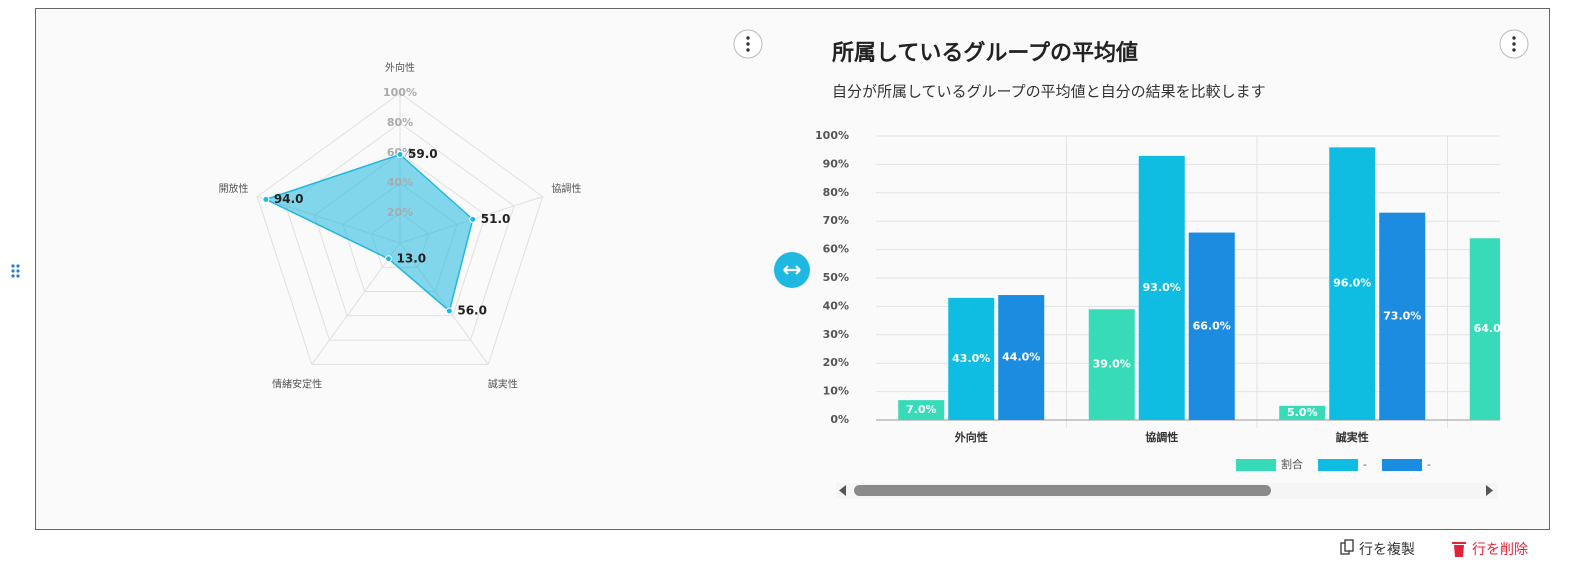 The width and height of the screenshot is (1572, 565). What do you see at coordinates (503, 384) in the screenshot?
I see `axis-label: 誠実性` at bounding box center [503, 384].